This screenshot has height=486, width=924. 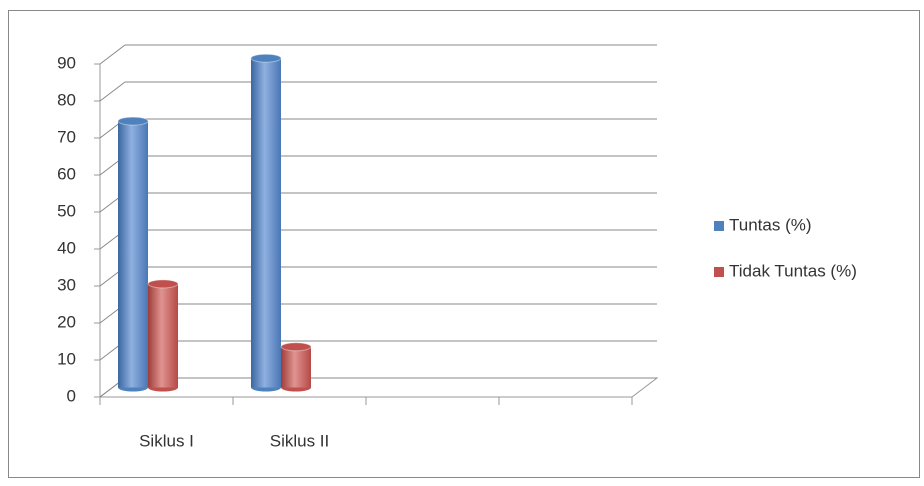 I want to click on y-tick-label: 60, so click(x=66, y=173).